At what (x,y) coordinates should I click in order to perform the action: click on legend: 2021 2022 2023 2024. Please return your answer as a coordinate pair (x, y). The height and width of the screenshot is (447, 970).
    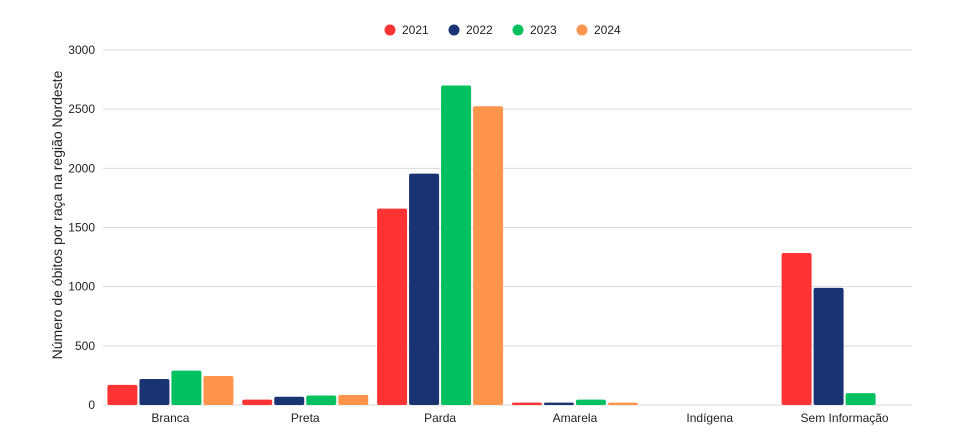
    Looking at the image, I should click on (502, 30).